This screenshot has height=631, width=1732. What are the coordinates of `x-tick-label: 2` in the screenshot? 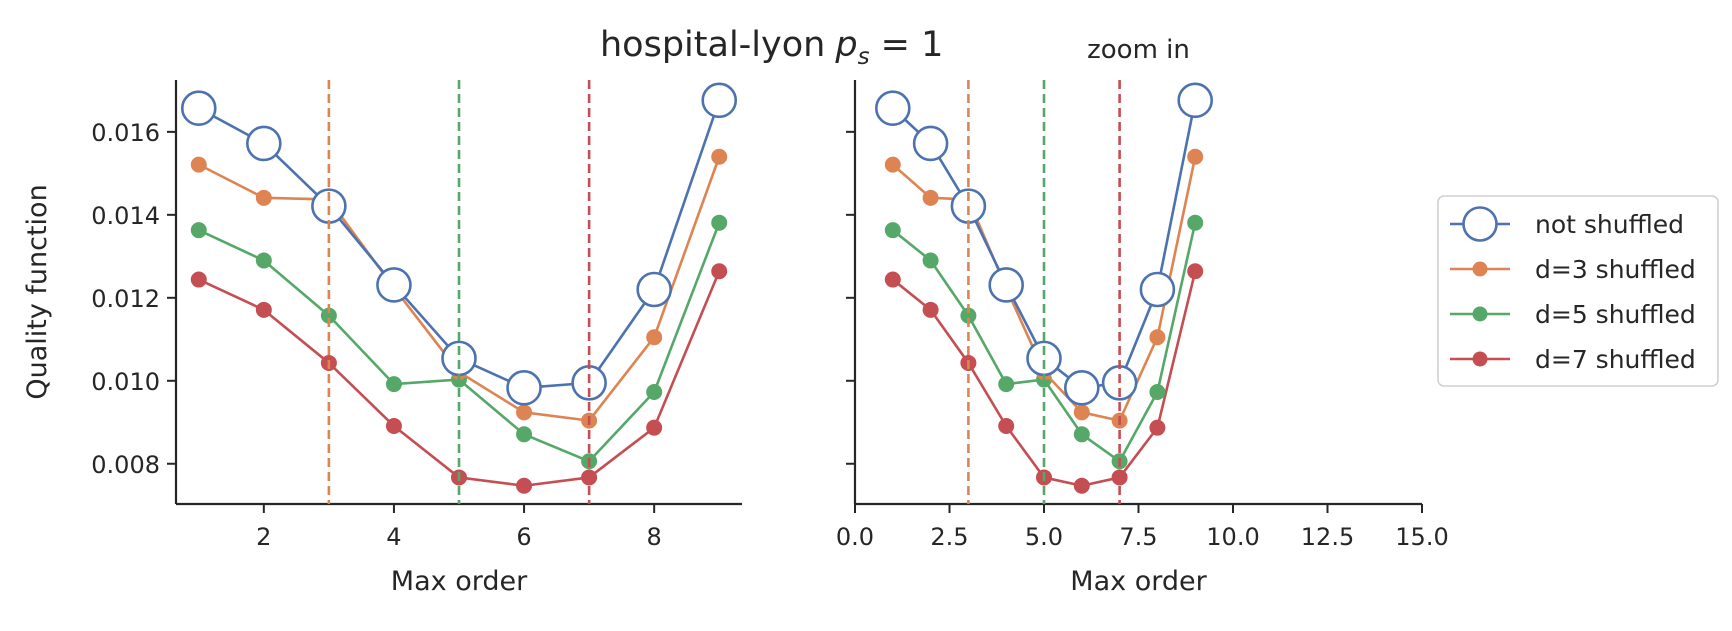 It's located at (263, 537).